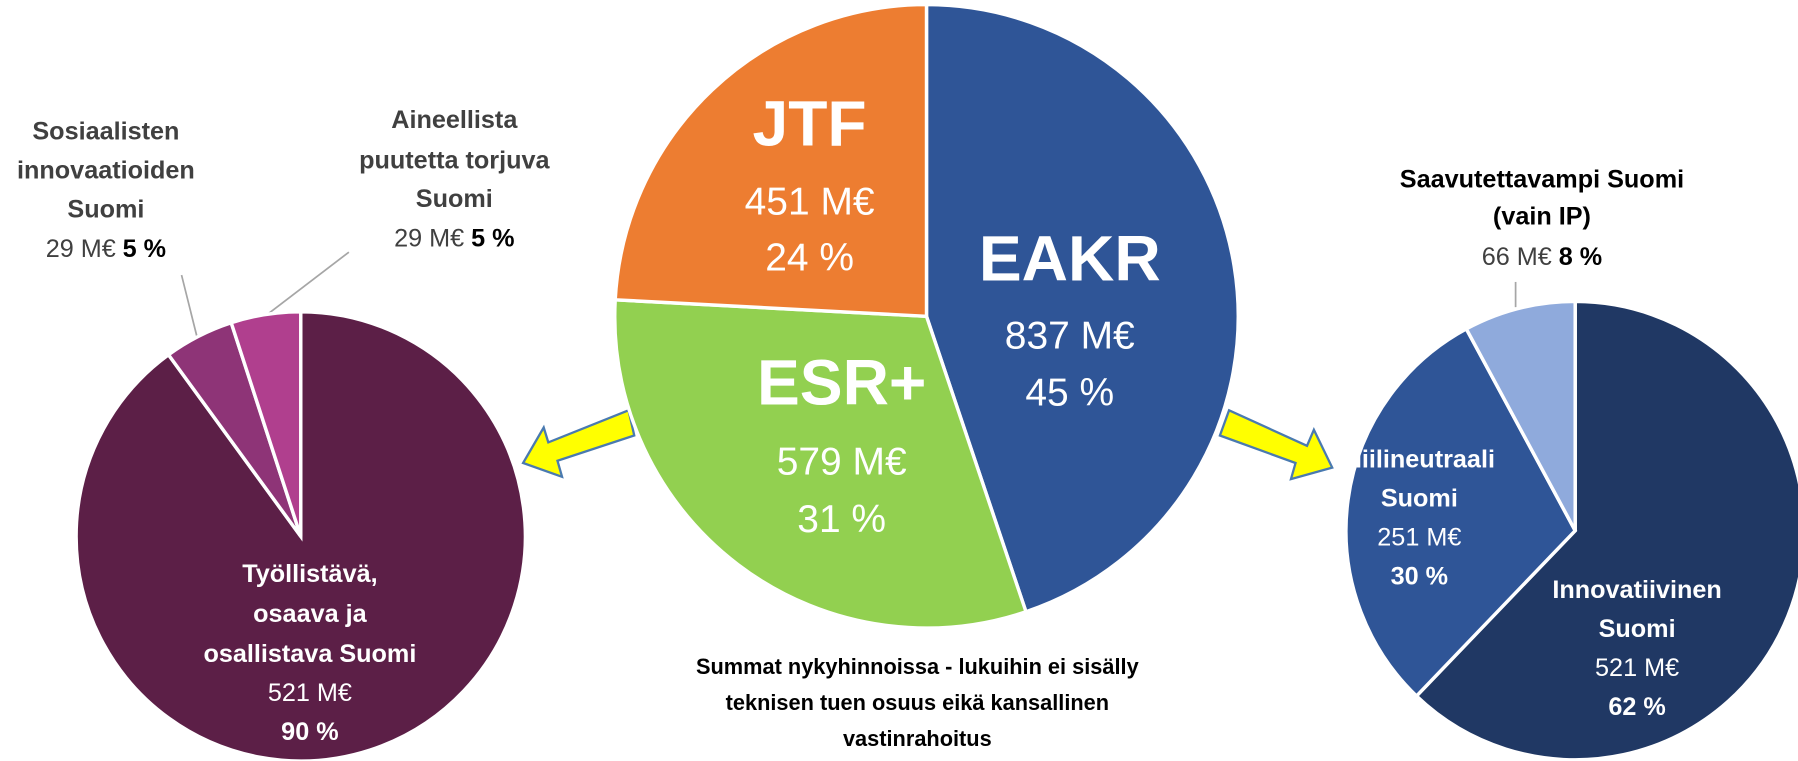 This screenshot has width=1798, height=761. Describe the element at coordinates (917, 738) in the screenshot. I see `note: vastinrahoitus` at that location.